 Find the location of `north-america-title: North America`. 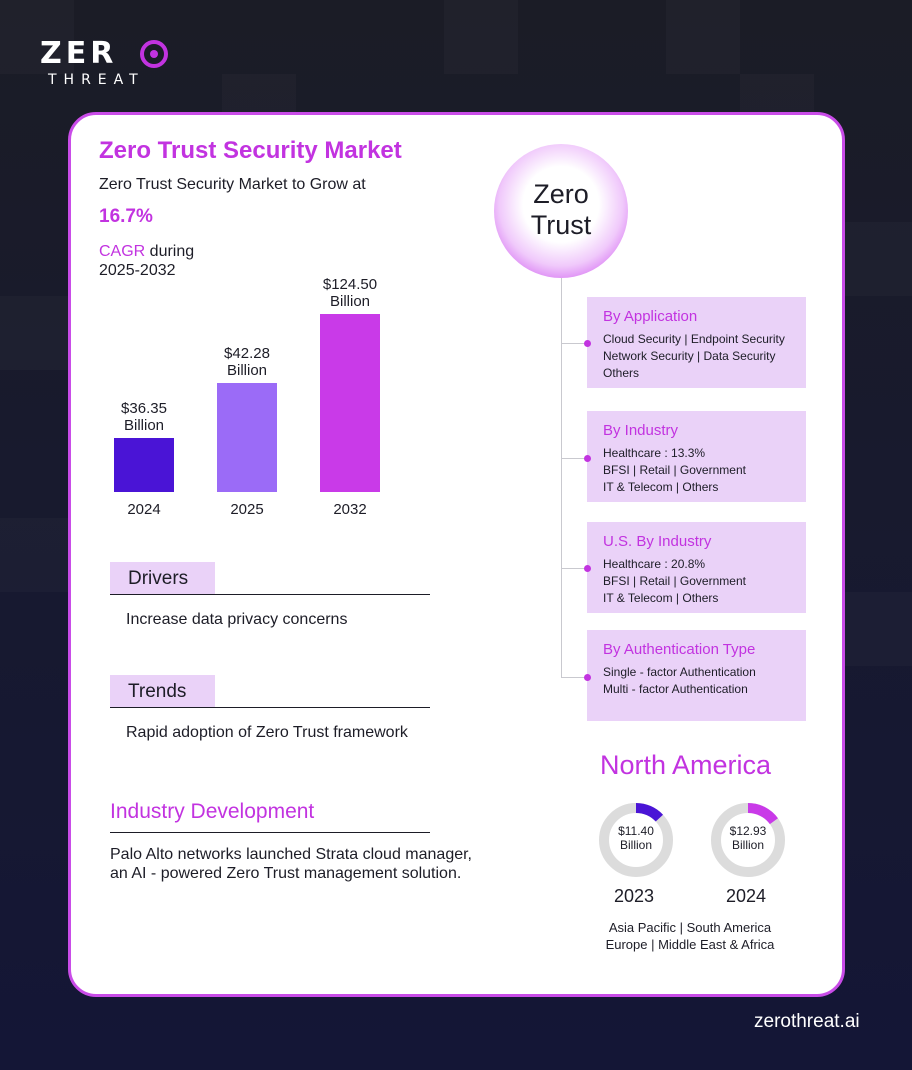

north-america-title: North America is located at coordinates (686, 765).